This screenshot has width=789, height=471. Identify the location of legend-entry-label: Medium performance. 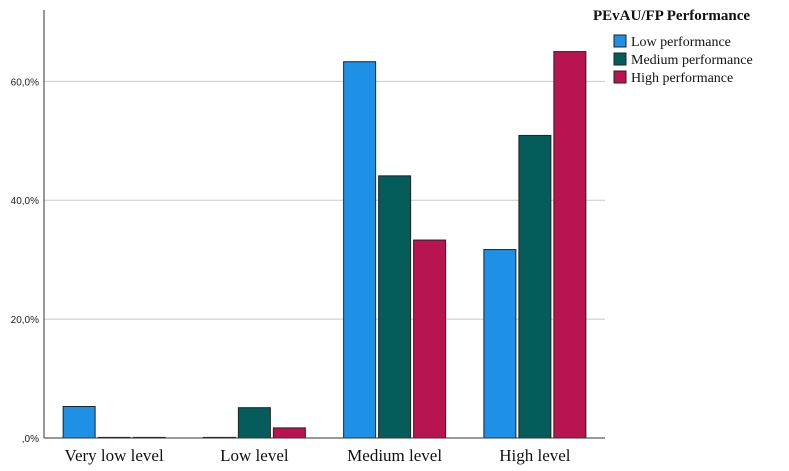
(692, 60).